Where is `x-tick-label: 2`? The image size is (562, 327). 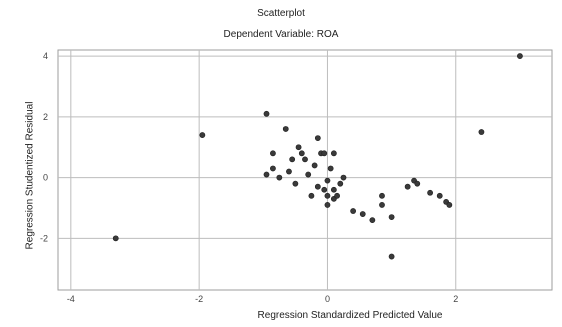
x-tick-label: 2 is located at coordinates (455, 299).